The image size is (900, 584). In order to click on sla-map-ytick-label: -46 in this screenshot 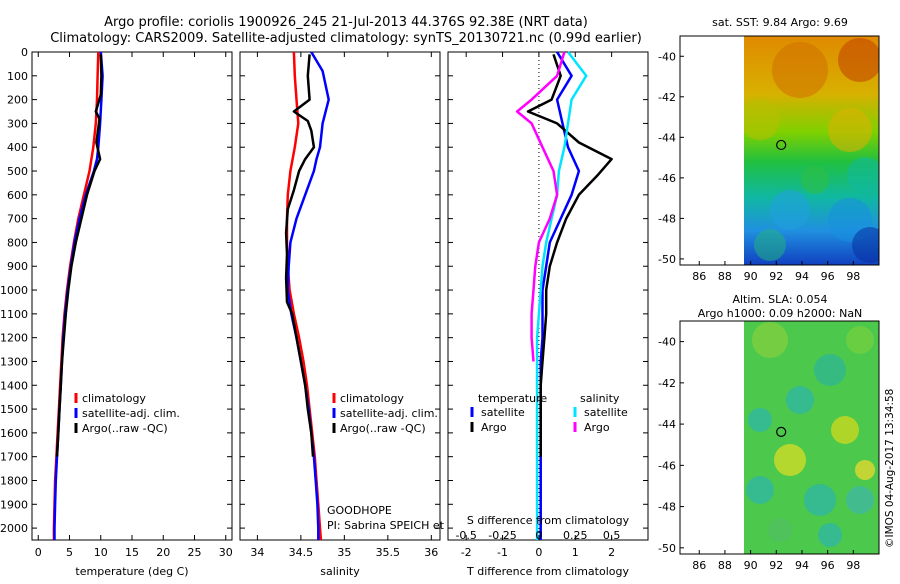, I will do `click(667, 465)`.